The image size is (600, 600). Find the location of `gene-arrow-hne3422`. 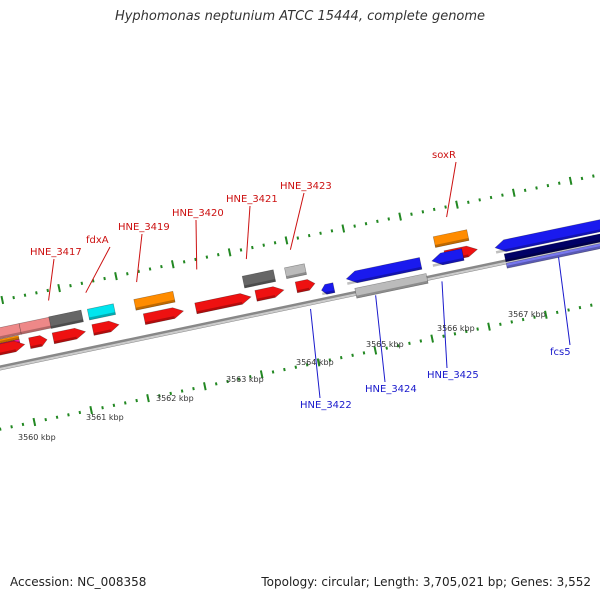

gene-arrow-hne3422 is located at coordinates (328, 289).